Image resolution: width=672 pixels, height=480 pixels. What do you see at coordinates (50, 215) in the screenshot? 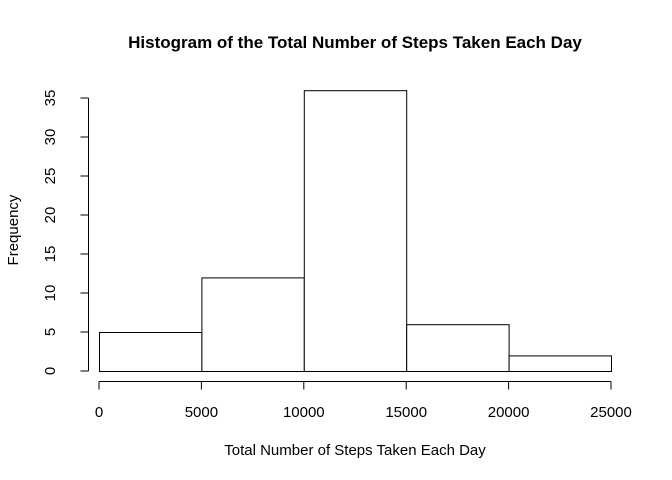
I see `y-tick-label-4: 20` at bounding box center [50, 215].